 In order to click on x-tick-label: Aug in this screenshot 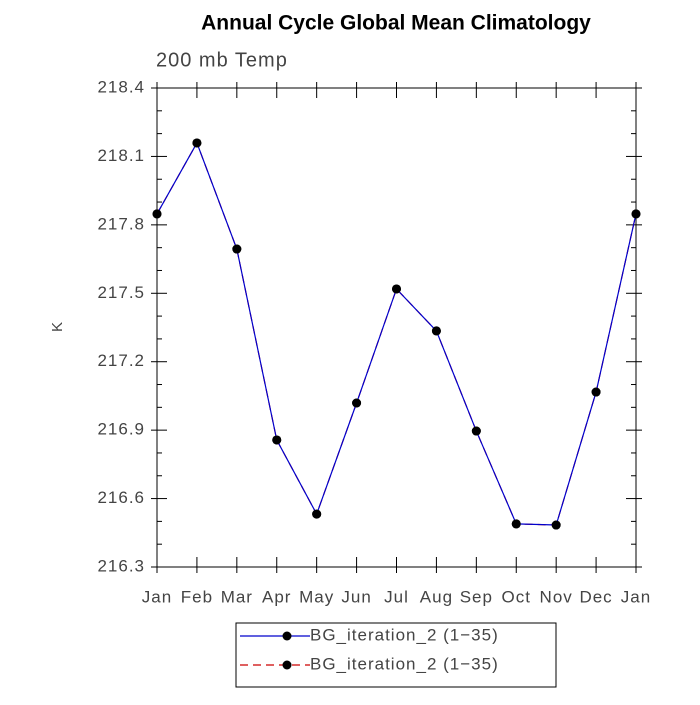, I will do `click(436, 596)`.